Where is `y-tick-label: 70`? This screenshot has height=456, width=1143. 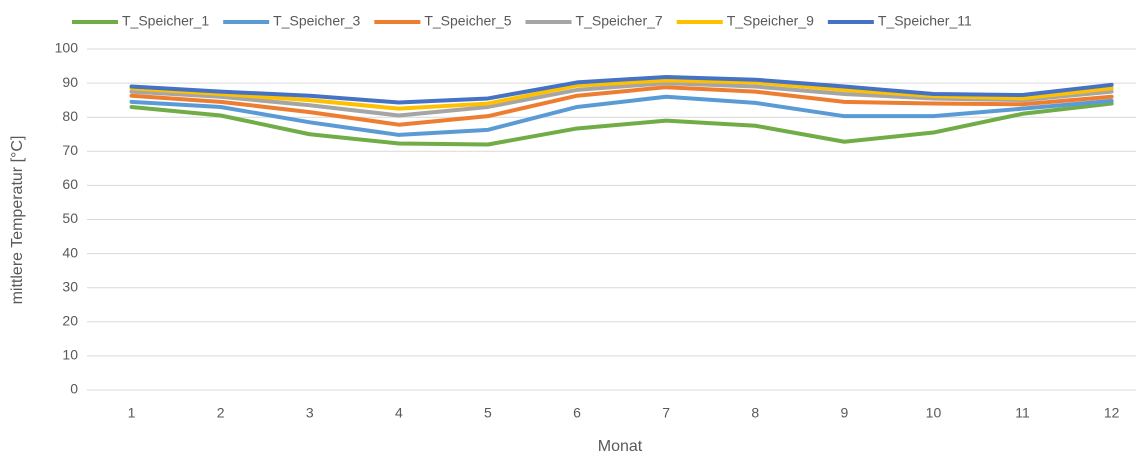 y-tick-label: 70 is located at coordinates (70, 150).